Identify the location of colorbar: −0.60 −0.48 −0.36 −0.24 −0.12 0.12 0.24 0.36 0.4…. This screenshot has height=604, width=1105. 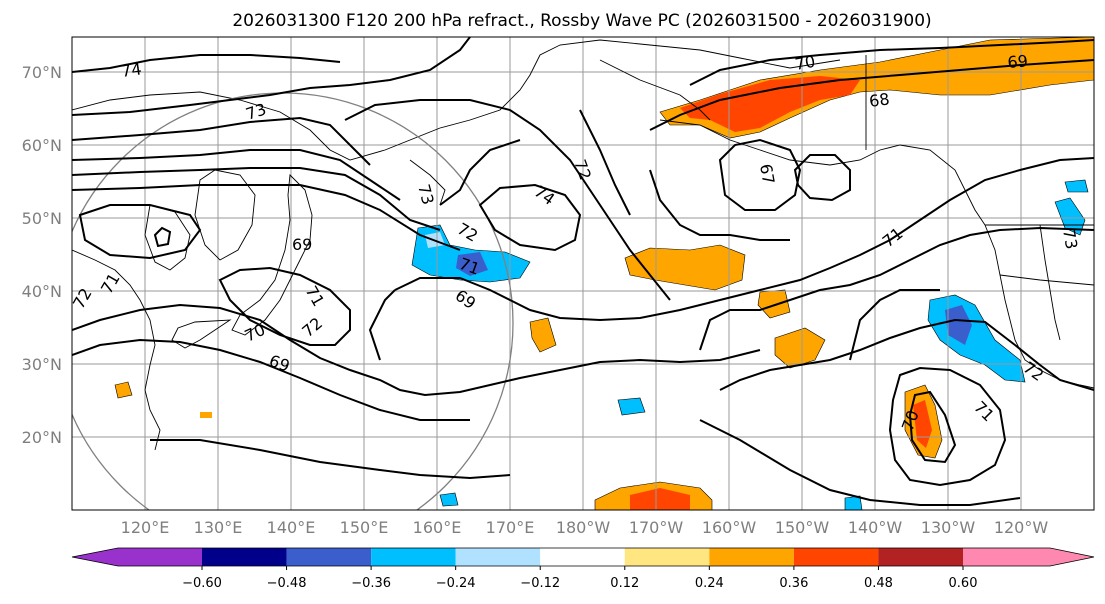
(583, 569).